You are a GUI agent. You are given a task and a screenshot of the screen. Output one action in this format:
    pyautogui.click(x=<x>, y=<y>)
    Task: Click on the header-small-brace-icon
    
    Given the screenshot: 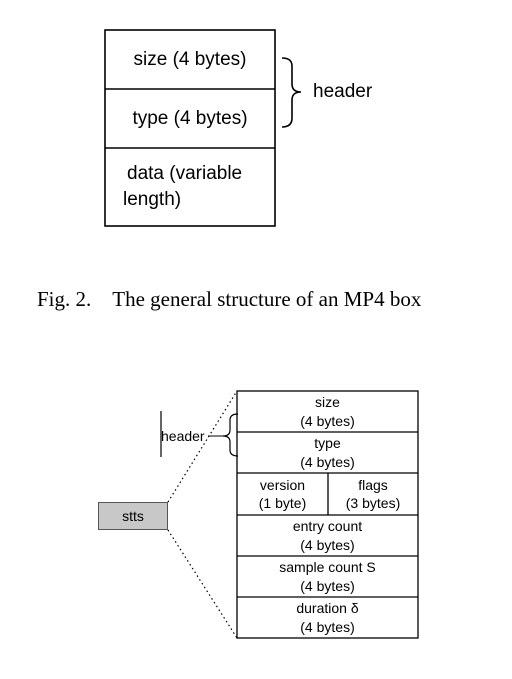 What is the action you would take?
    pyautogui.click(x=230, y=435)
    